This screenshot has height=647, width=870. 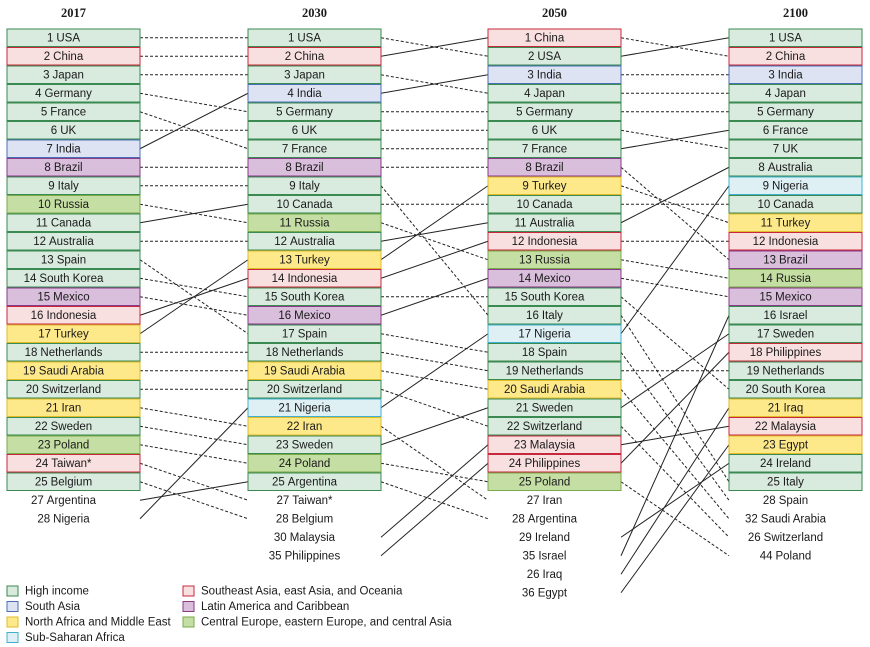 I want to click on country-label: 9 Turkey, so click(x=544, y=186).